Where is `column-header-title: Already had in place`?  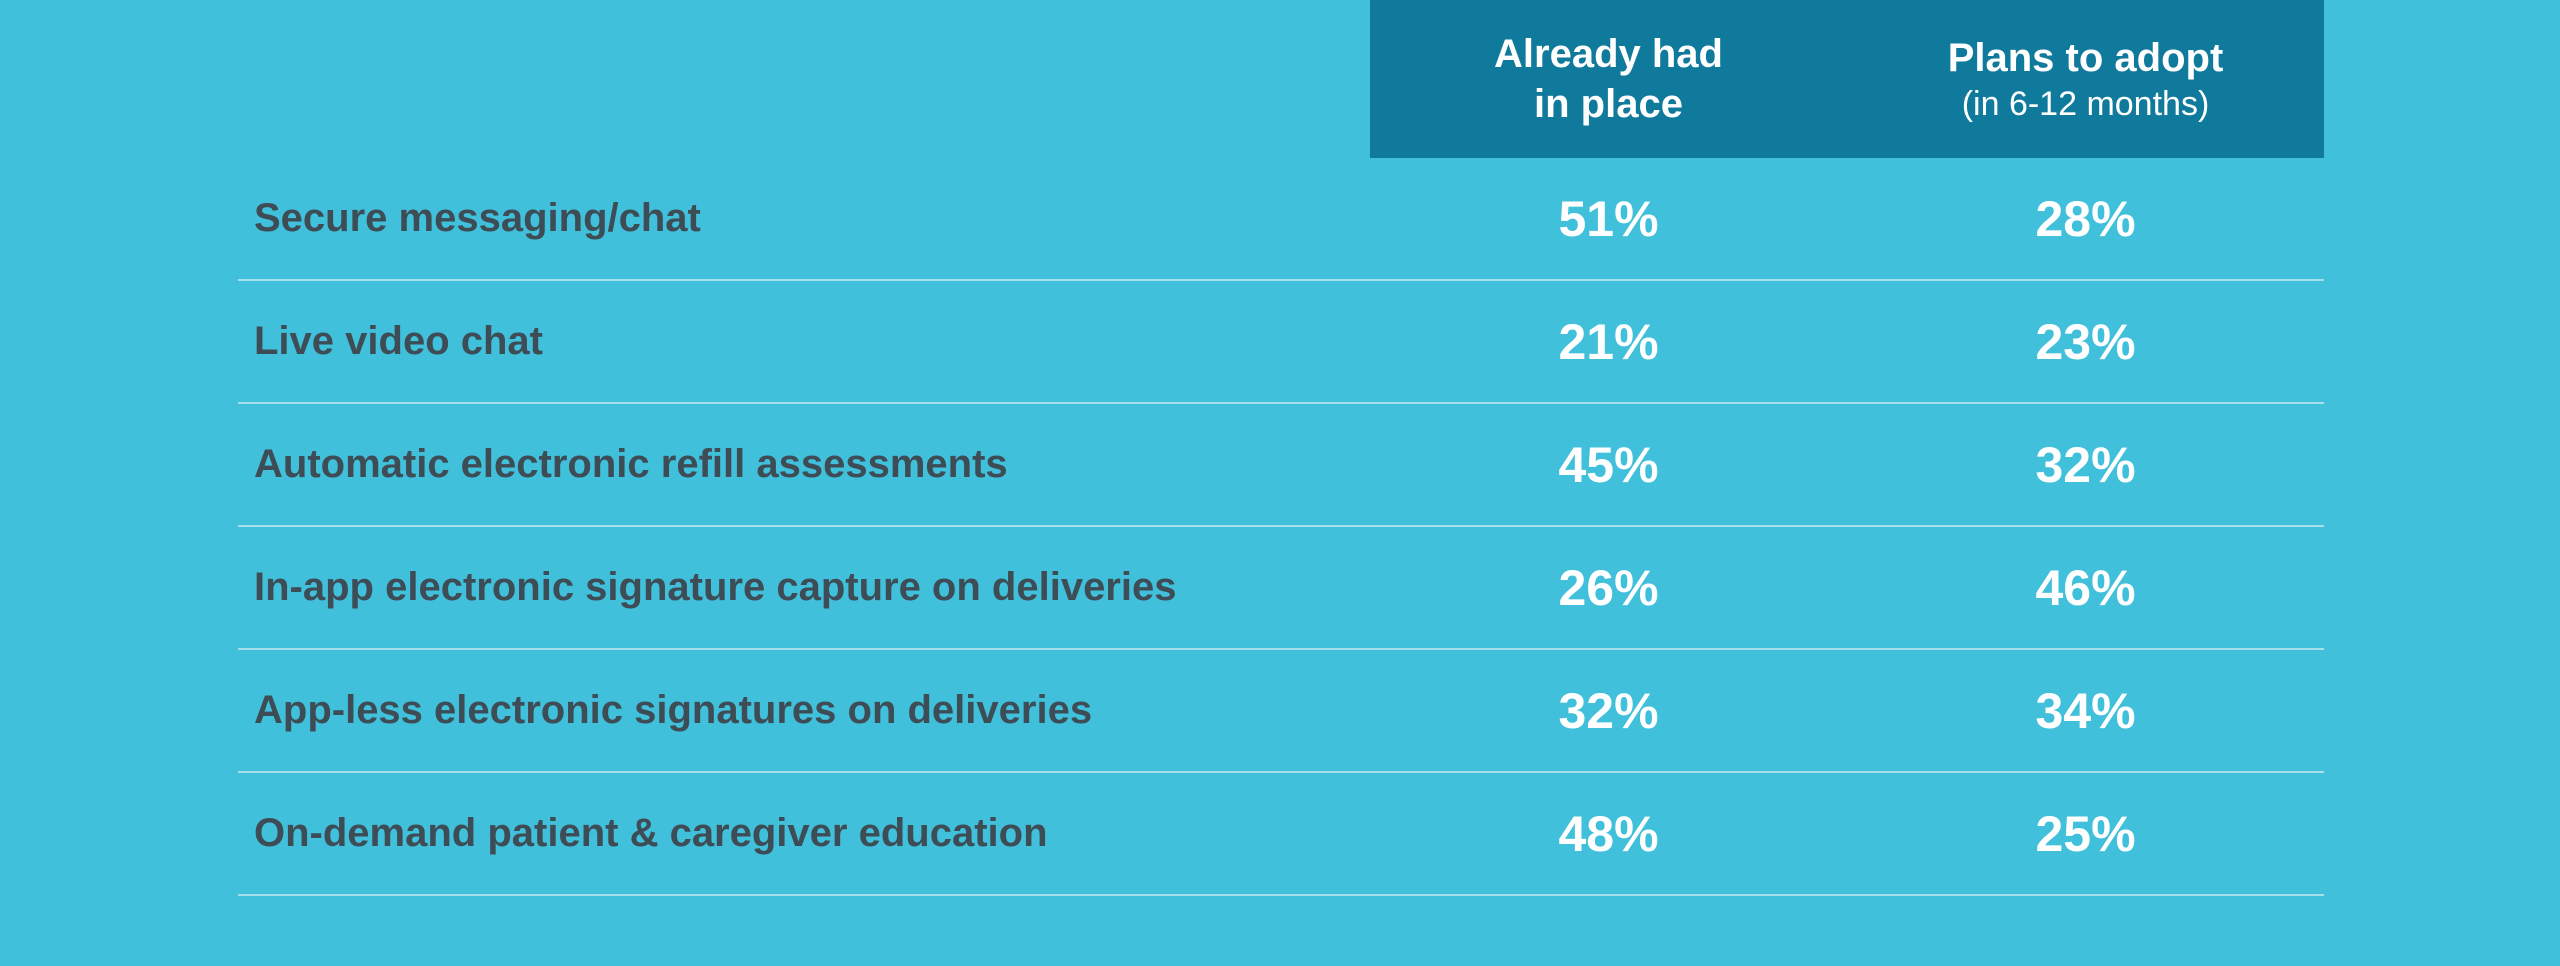 column-header-title: Already had in place is located at coordinates (1608, 79).